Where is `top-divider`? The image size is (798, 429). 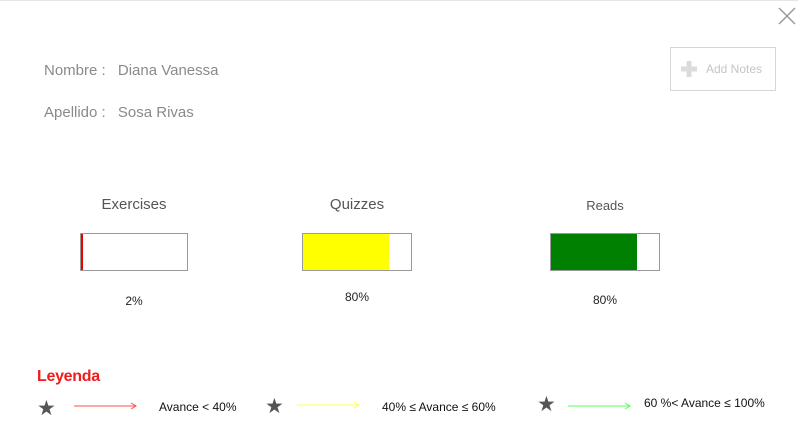
top-divider is located at coordinates (399, 0).